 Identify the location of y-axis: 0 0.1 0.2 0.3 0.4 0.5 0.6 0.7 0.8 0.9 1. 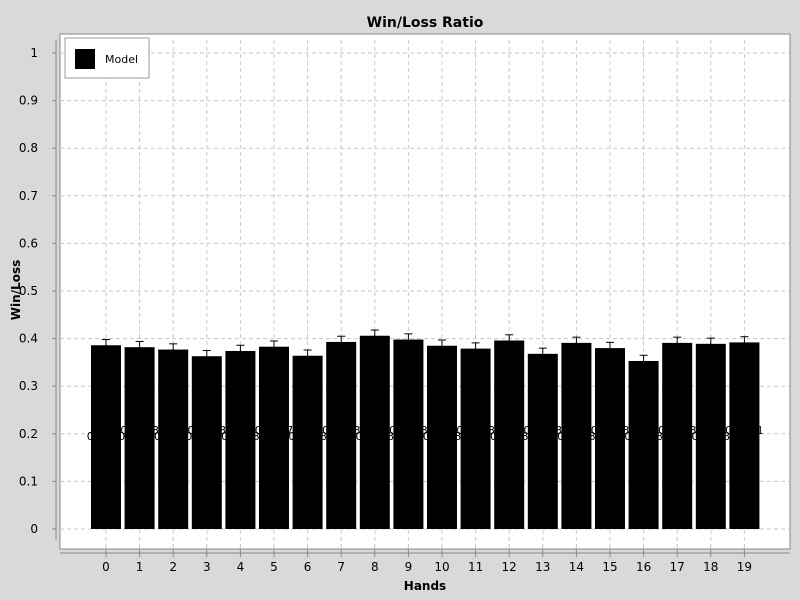
(38, 290).